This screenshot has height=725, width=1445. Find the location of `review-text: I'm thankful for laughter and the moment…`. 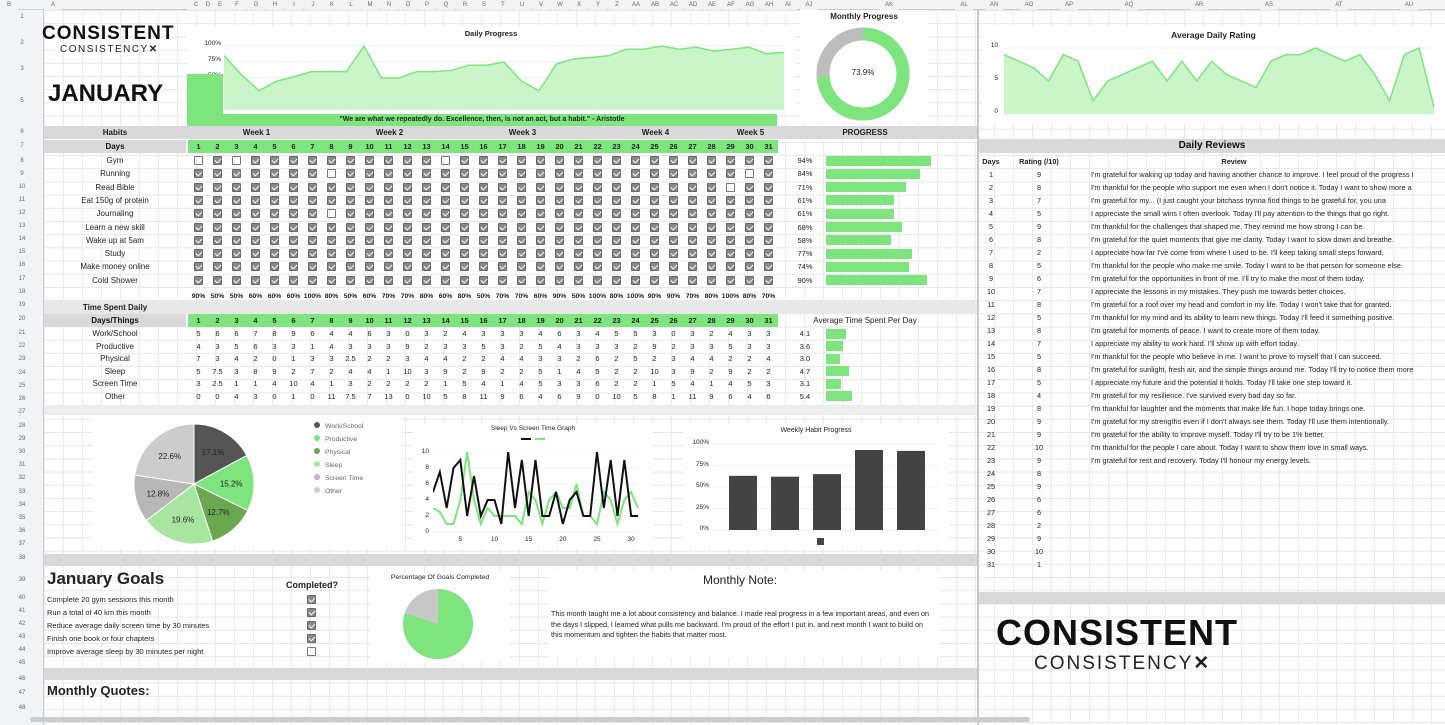

review-text: I'm thankful for laughter and the moment… is located at coordinates (1228, 408).